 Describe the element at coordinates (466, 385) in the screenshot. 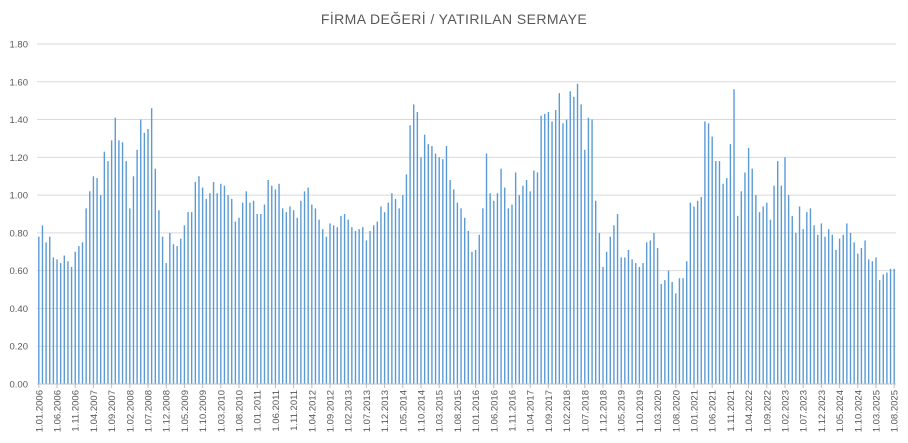

I see `x-axis` at that location.